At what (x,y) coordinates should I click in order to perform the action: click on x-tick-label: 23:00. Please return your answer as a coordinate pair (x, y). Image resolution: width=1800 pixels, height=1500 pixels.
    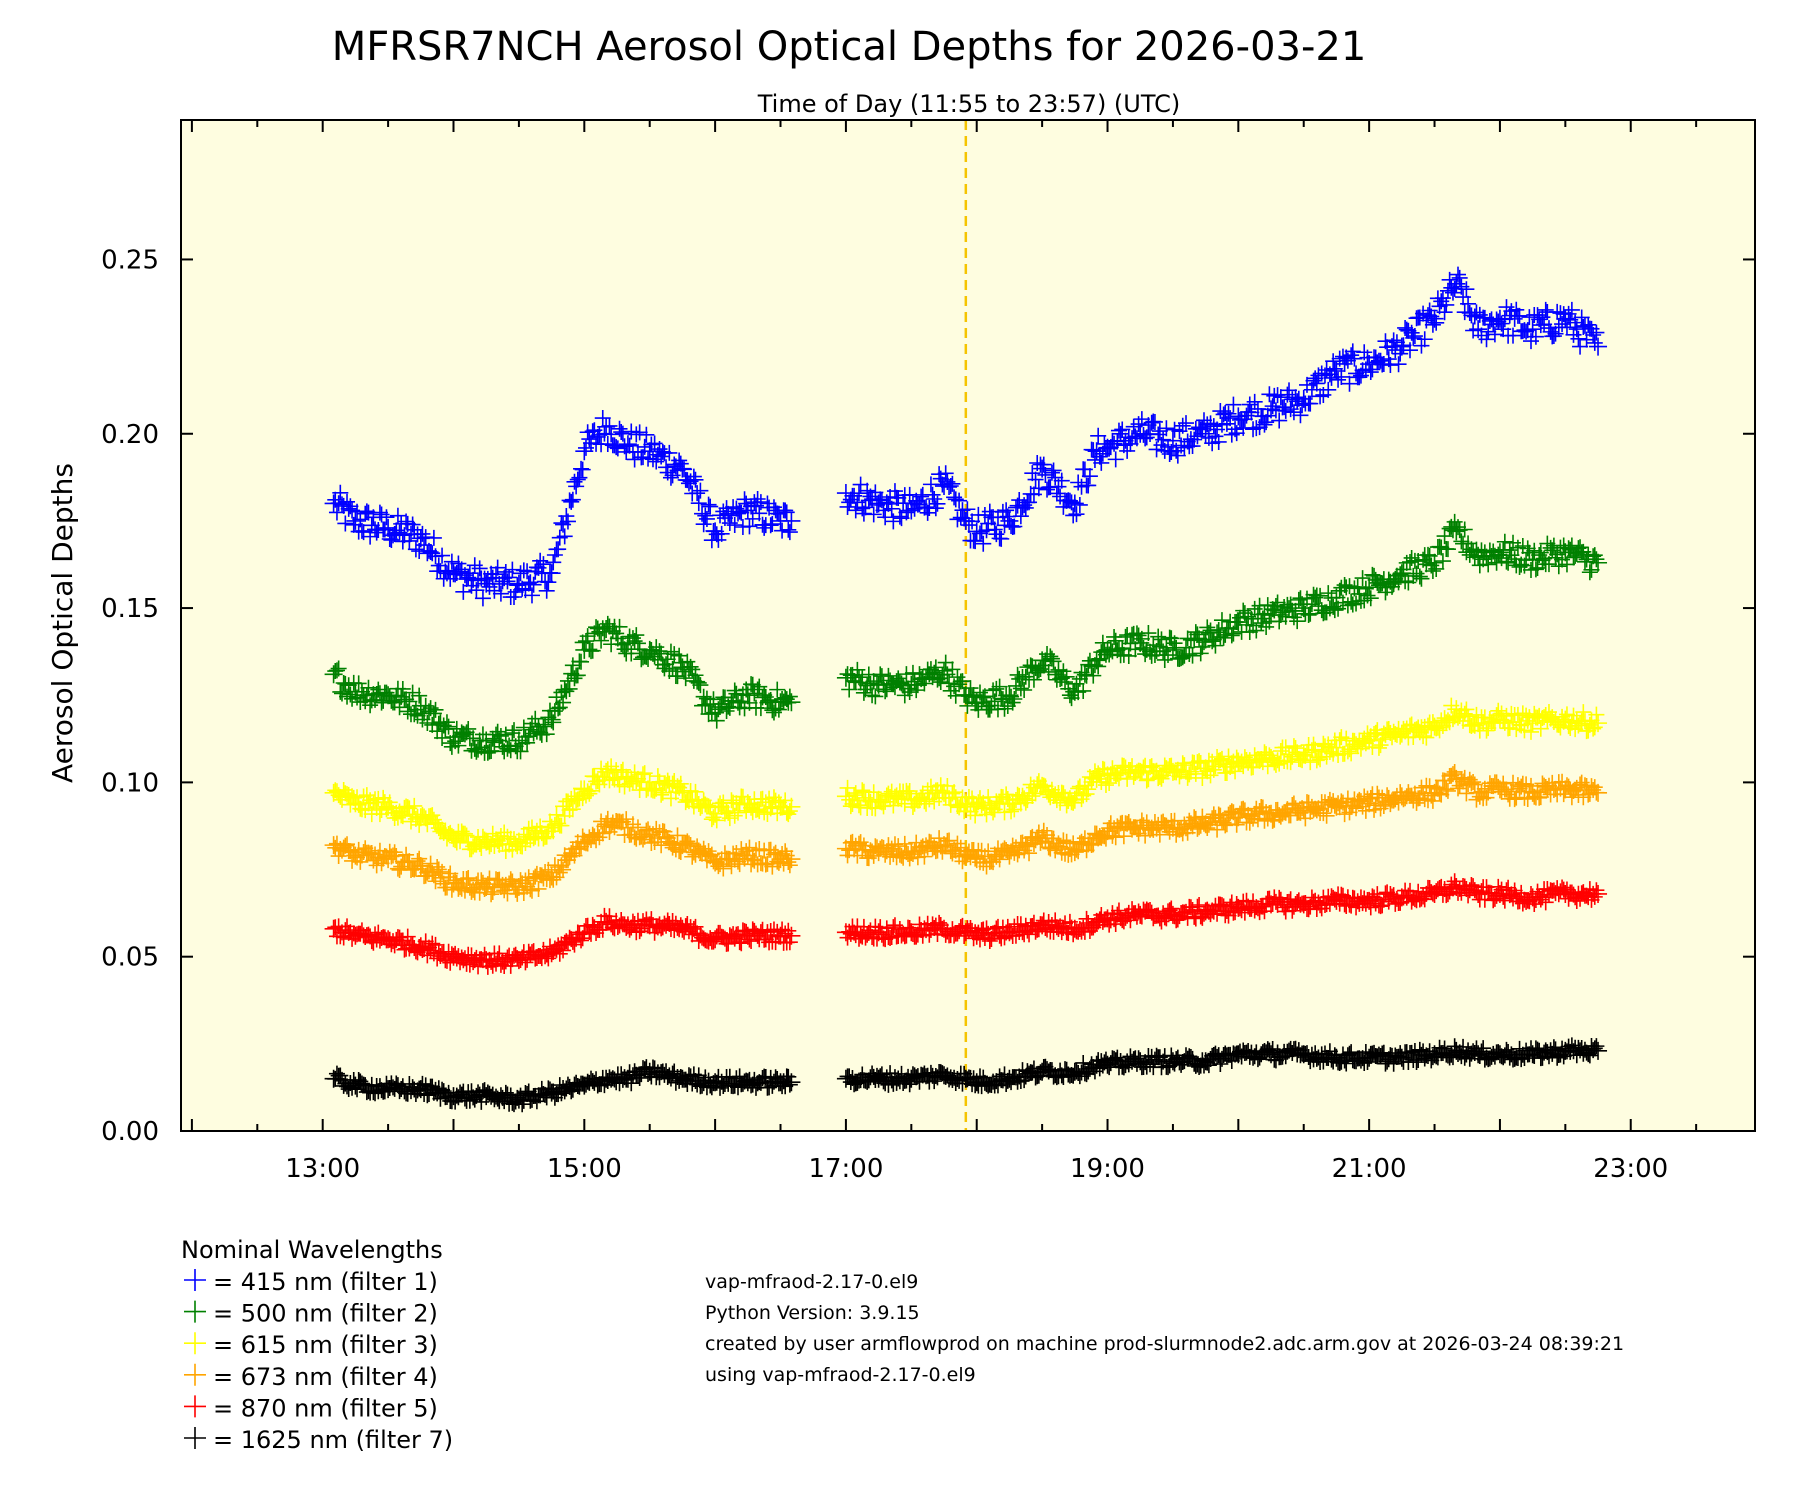
    Looking at the image, I should click on (1630, 1169).